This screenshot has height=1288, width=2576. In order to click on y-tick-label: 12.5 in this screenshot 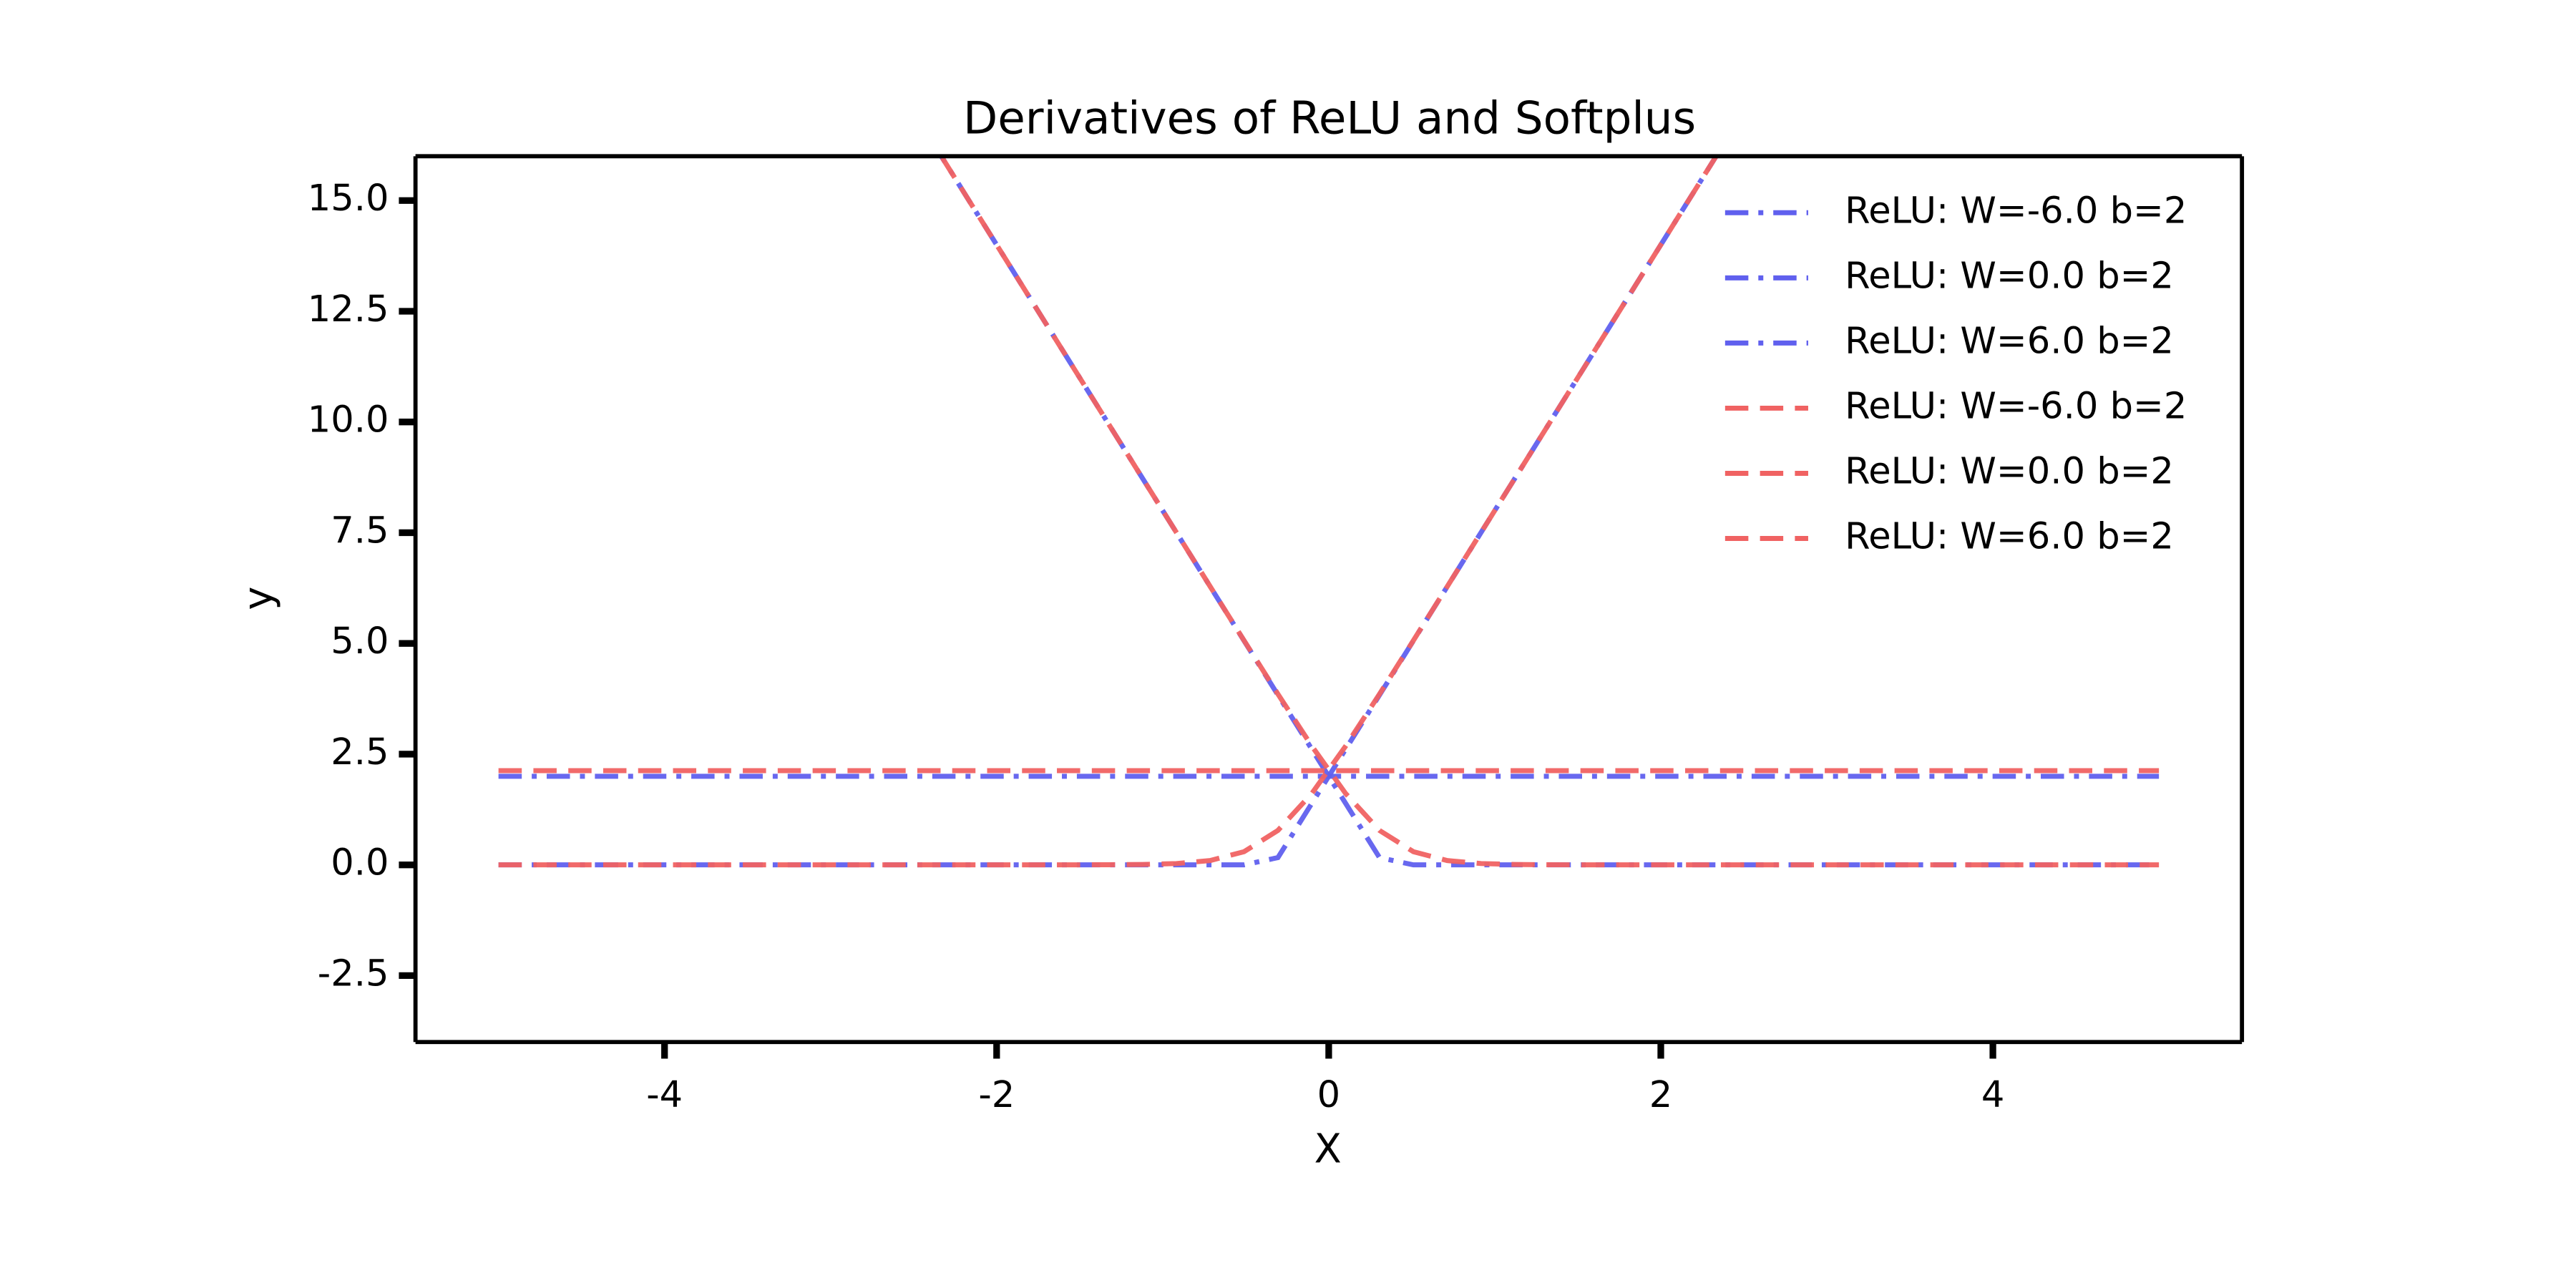, I will do `click(348, 309)`.